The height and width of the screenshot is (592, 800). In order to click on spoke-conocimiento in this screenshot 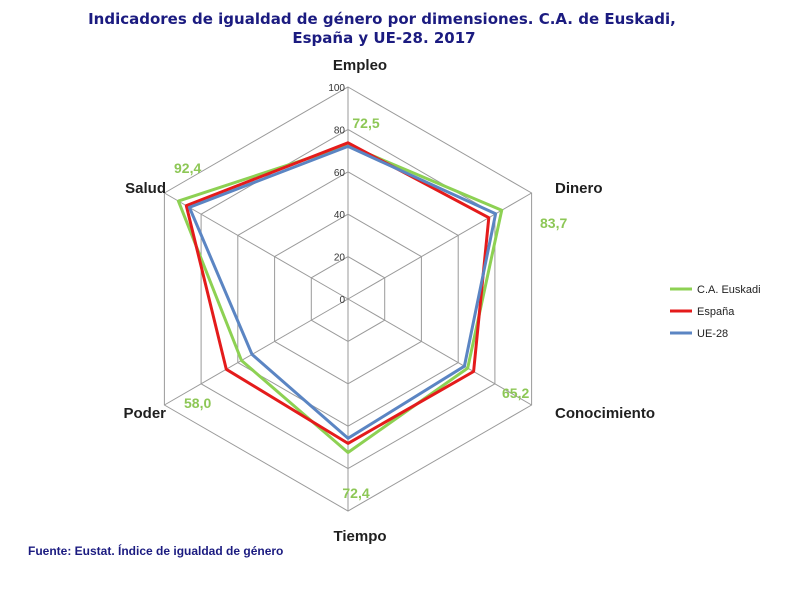, I will do `click(439, 352)`.